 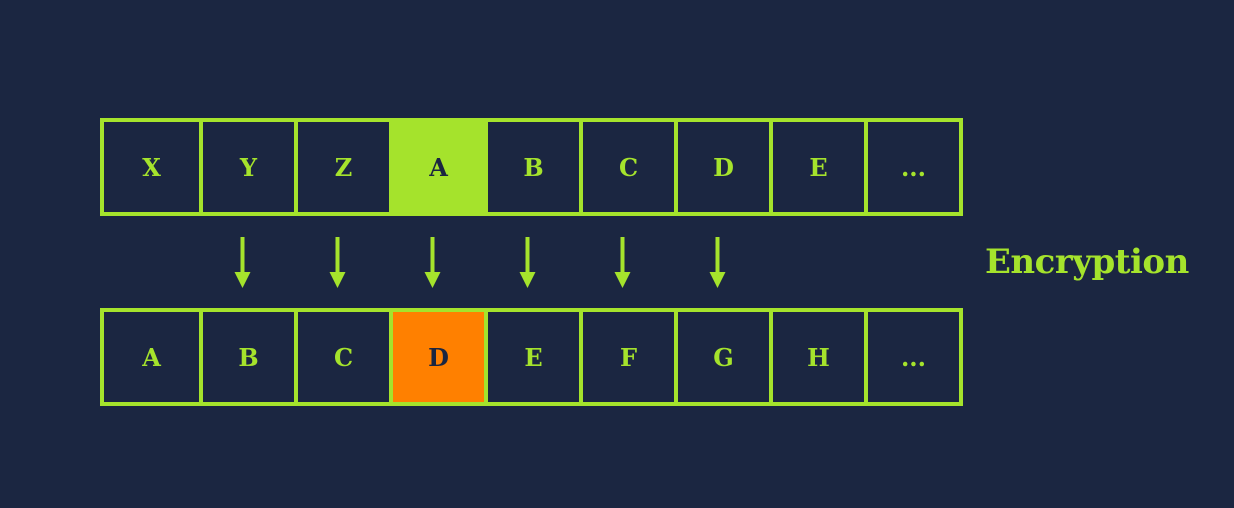 What do you see at coordinates (816, 167) in the screenshot?
I see `plain-cell: E` at bounding box center [816, 167].